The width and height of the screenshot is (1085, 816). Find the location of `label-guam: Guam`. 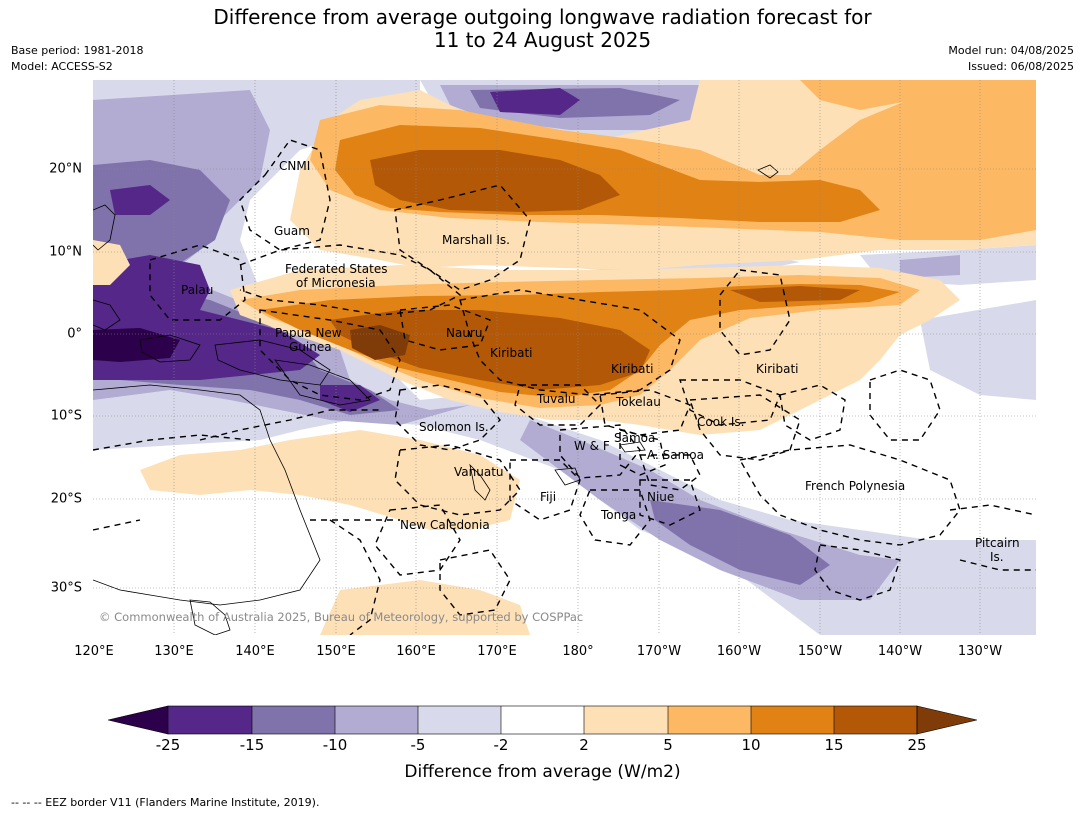

label-guam: Guam is located at coordinates (292, 231).